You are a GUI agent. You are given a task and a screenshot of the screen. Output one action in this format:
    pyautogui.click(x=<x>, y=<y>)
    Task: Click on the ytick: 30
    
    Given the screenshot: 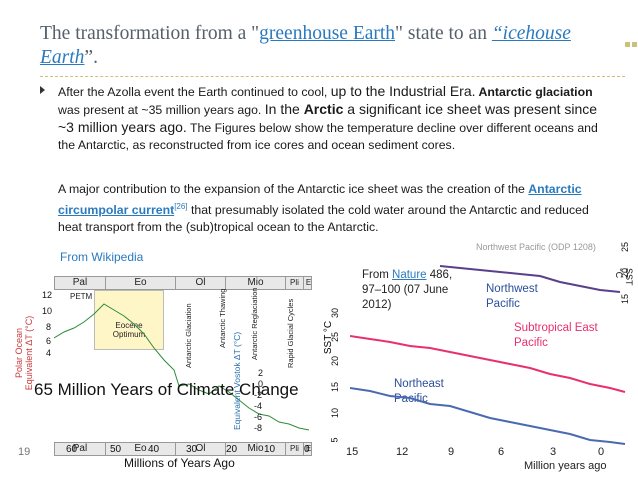 What is the action you would take?
    pyautogui.click(x=335, y=313)
    